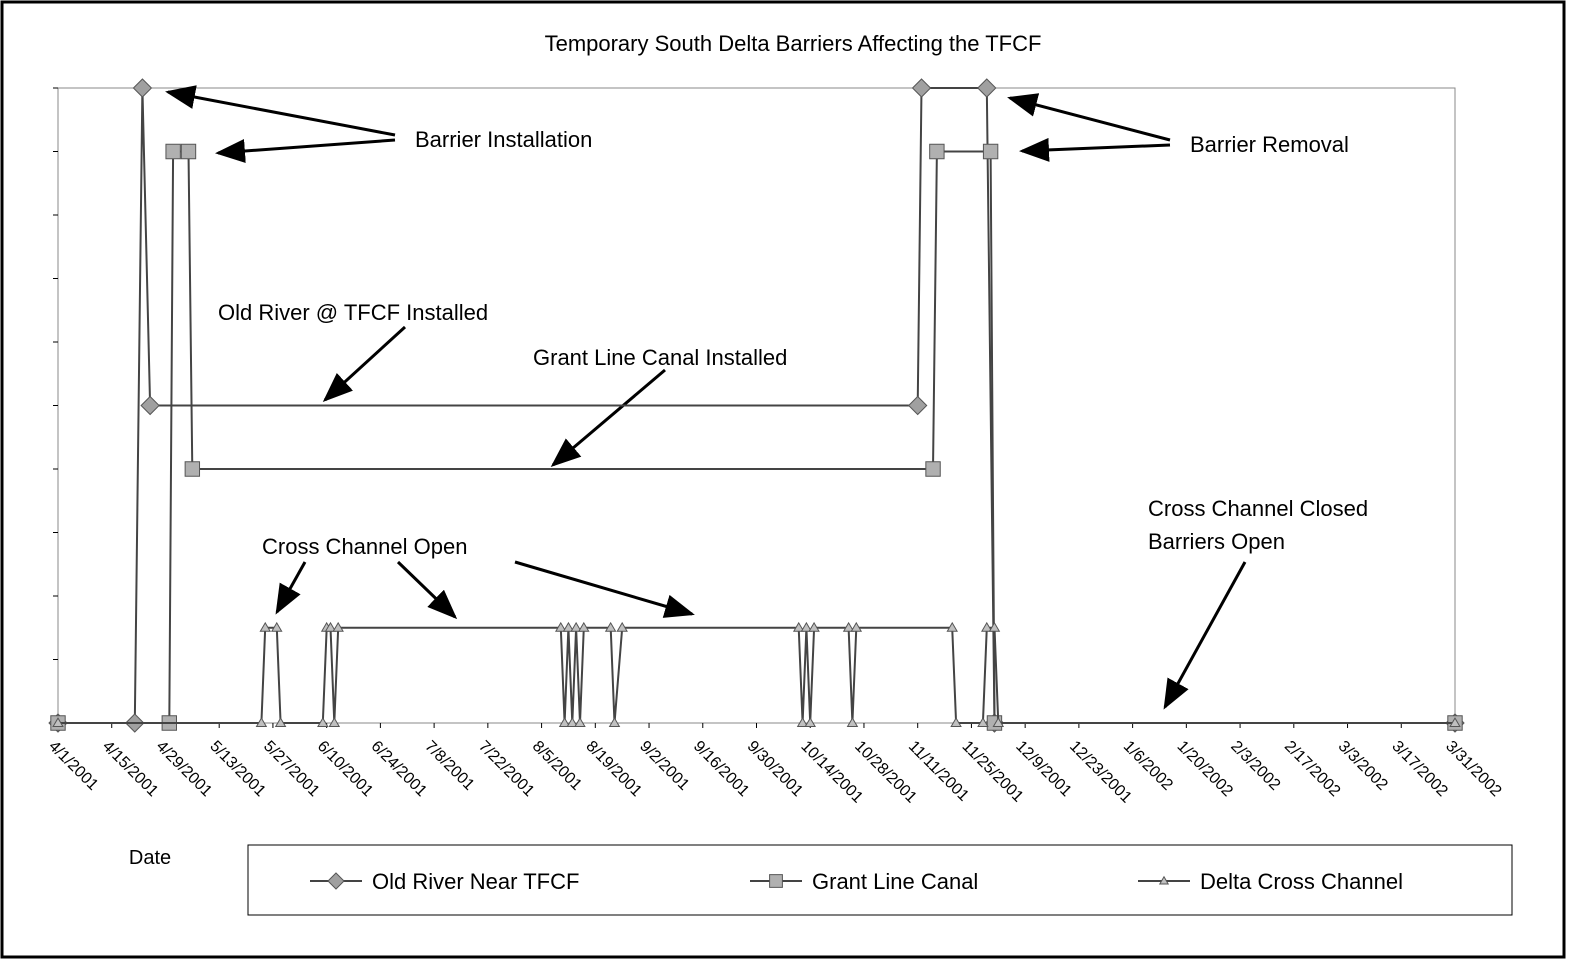 The height and width of the screenshot is (964, 1594). What do you see at coordinates (150, 858) in the screenshot?
I see `x-axis-title: Date` at bounding box center [150, 858].